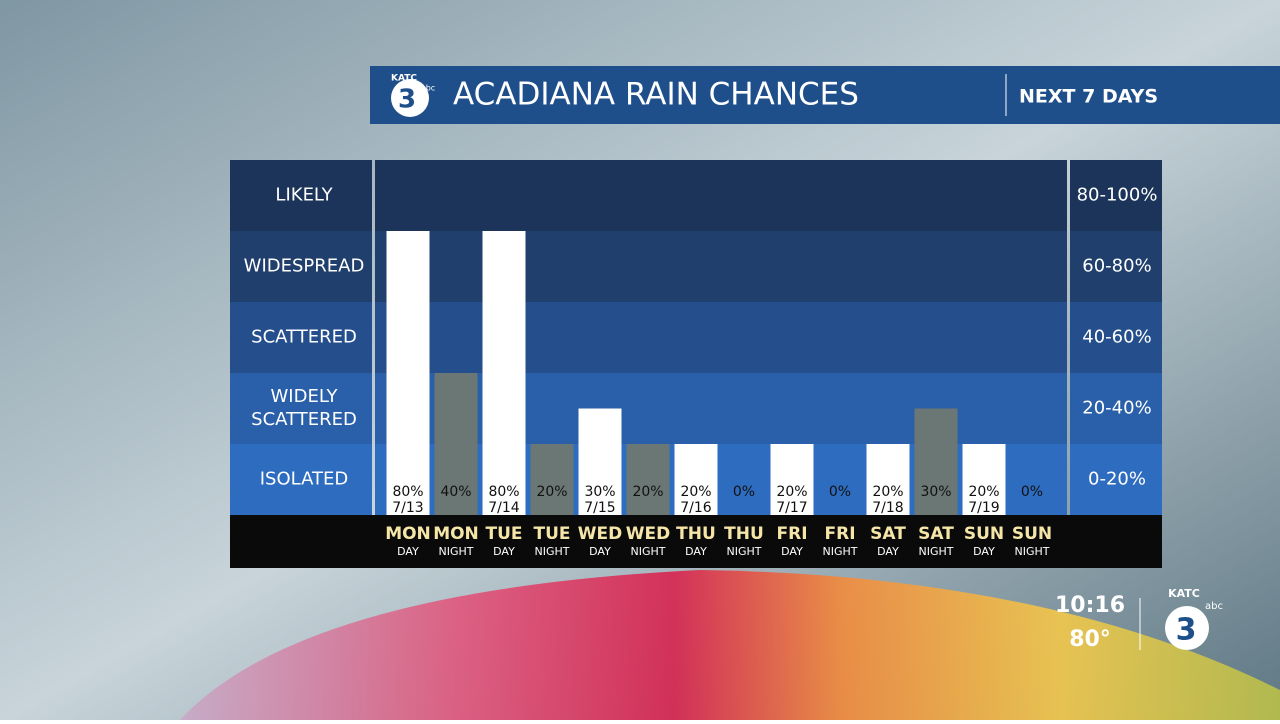 The width and height of the screenshot is (1280, 724). What do you see at coordinates (504, 508) in the screenshot?
I see `date-label: 7/14` at bounding box center [504, 508].